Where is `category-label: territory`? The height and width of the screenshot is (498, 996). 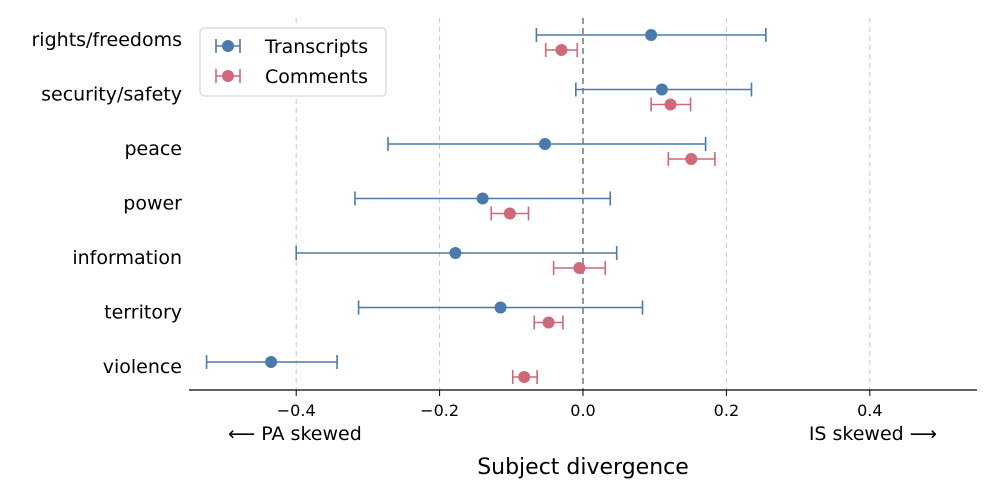
category-label: territory is located at coordinates (143, 313).